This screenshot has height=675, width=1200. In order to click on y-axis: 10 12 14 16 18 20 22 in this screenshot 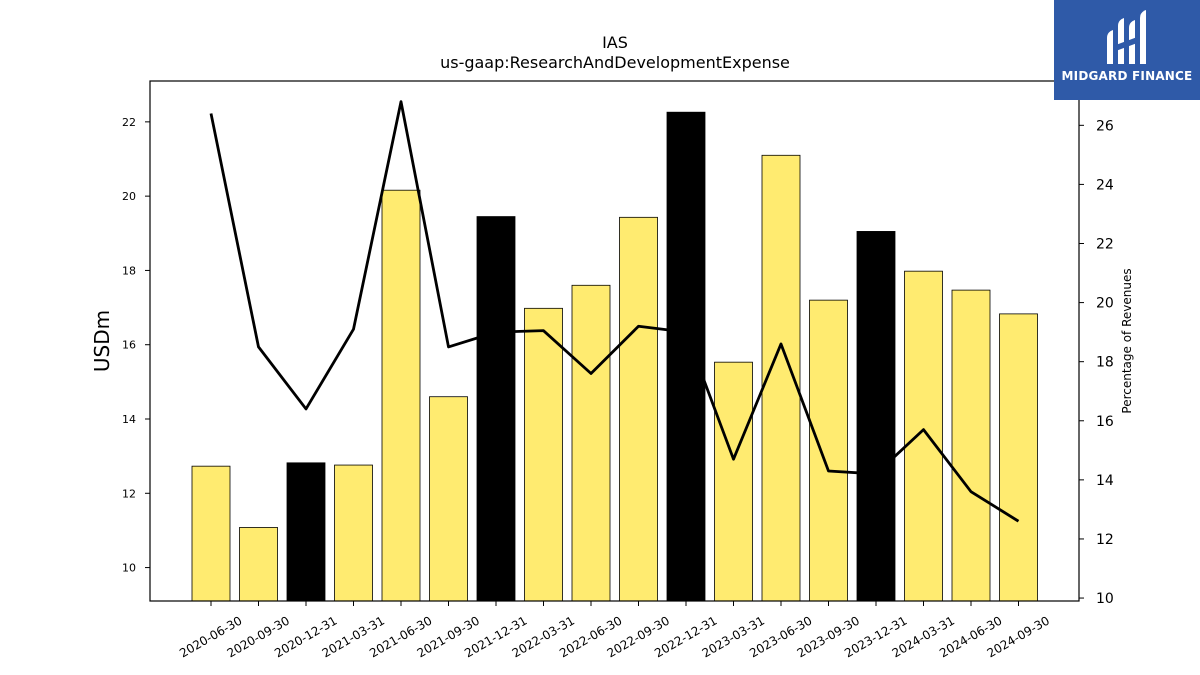, I will do `click(136, 345)`.